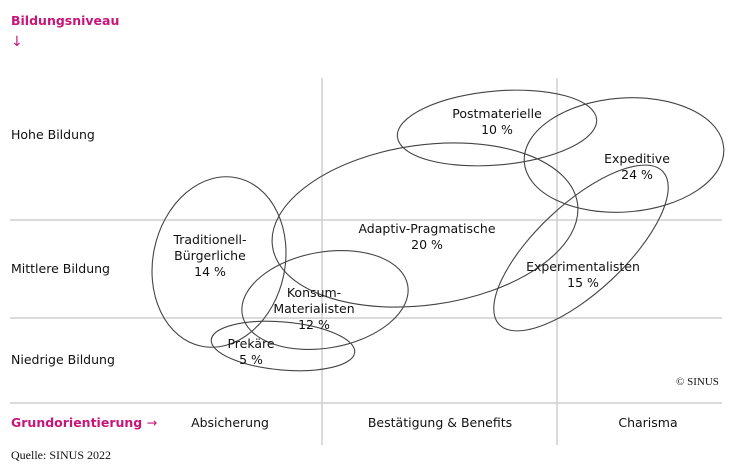  I want to click on milieu-ellipse-konsum-materialisten, so click(325, 300).